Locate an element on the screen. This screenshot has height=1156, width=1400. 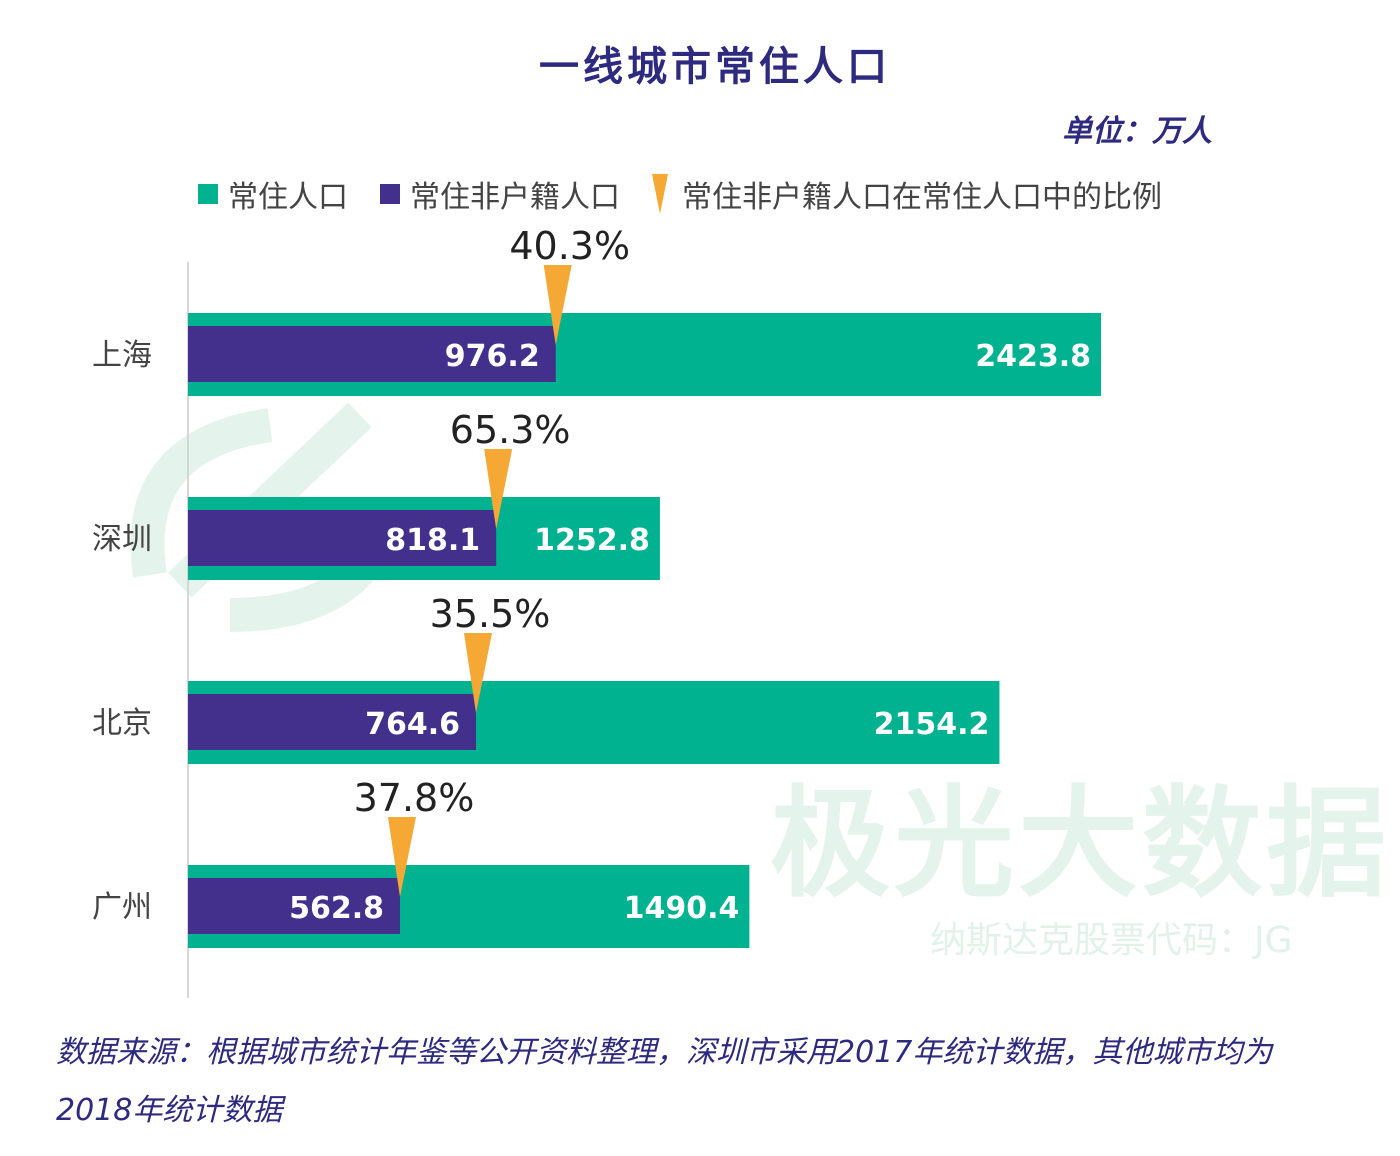
legend-item-ratio: 常住非户籍人口在常住人口中的比例 is located at coordinates (907, 194).